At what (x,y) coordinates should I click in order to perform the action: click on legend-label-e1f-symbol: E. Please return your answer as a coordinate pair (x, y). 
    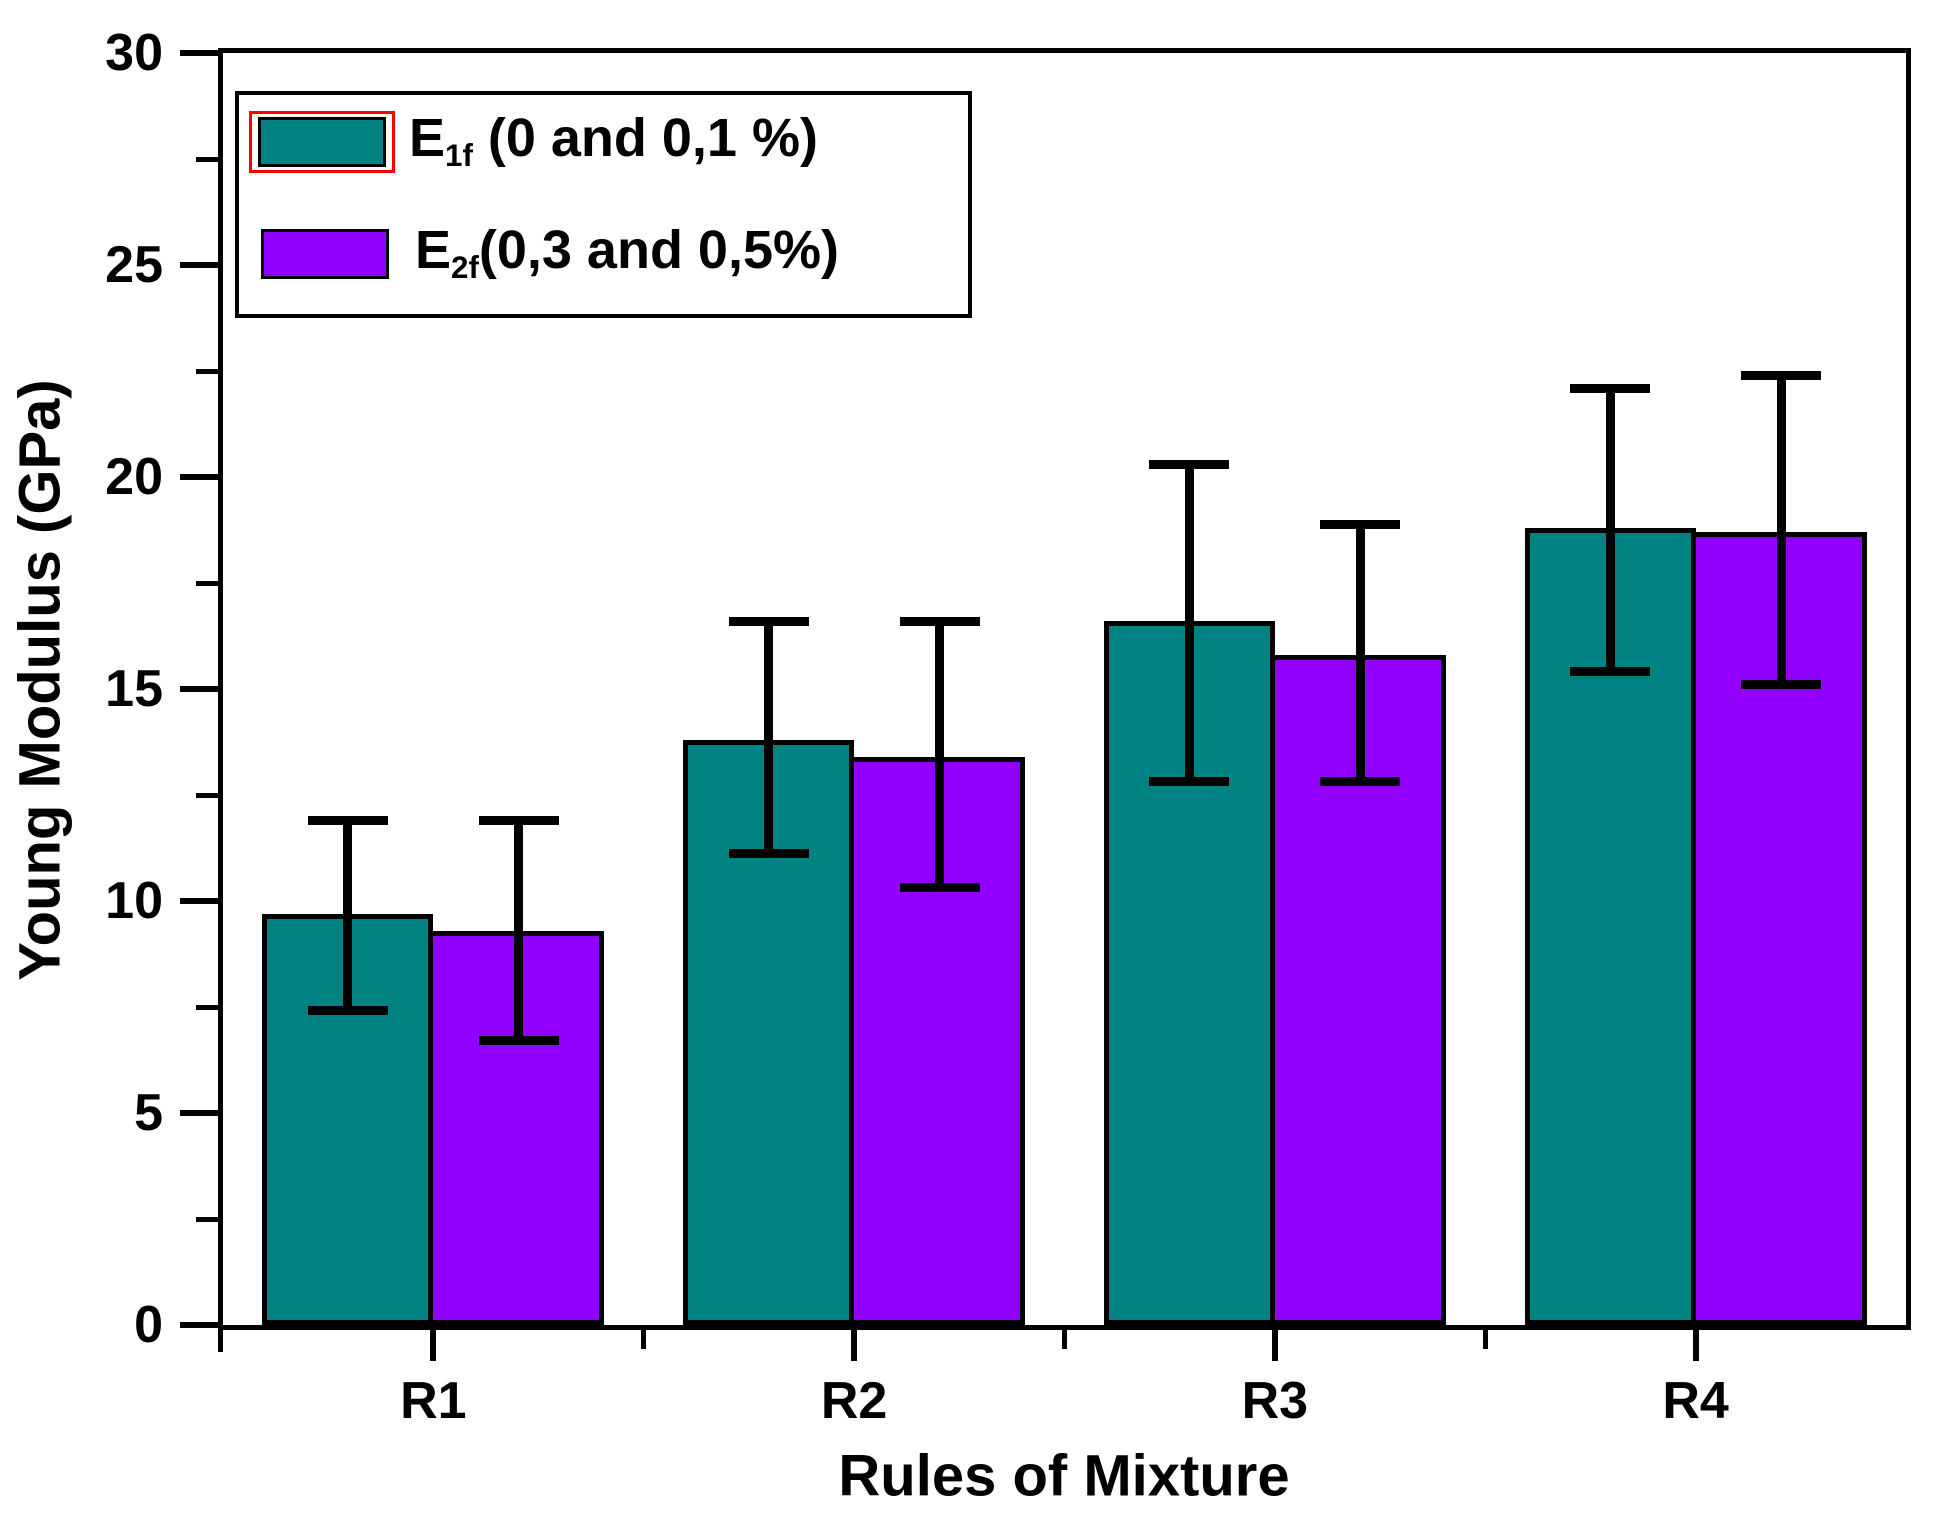
    Looking at the image, I should click on (427, 138).